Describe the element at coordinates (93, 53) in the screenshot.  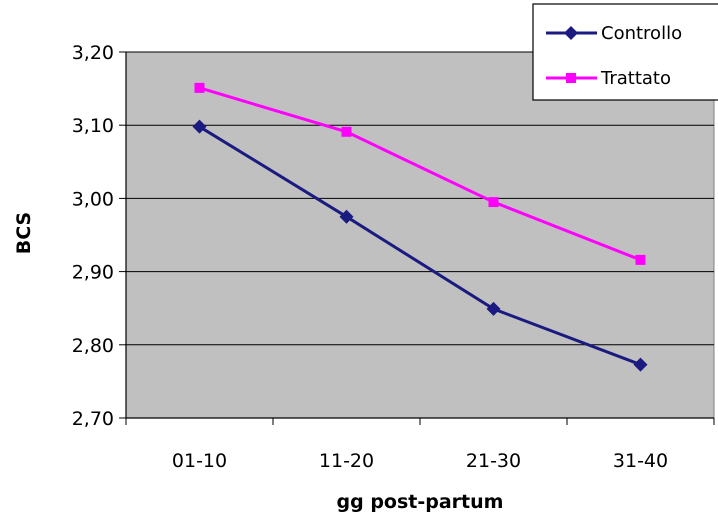
I see `y-tick-label: 3,20` at that location.